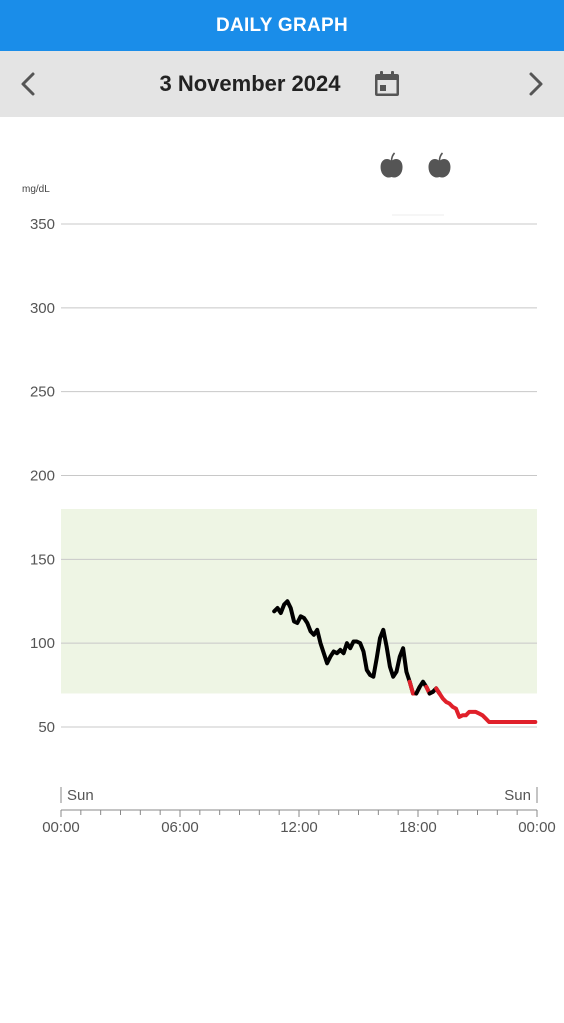  What do you see at coordinates (80, 795) in the screenshot?
I see `day-label-start: Sun` at bounding box center [80, 795].